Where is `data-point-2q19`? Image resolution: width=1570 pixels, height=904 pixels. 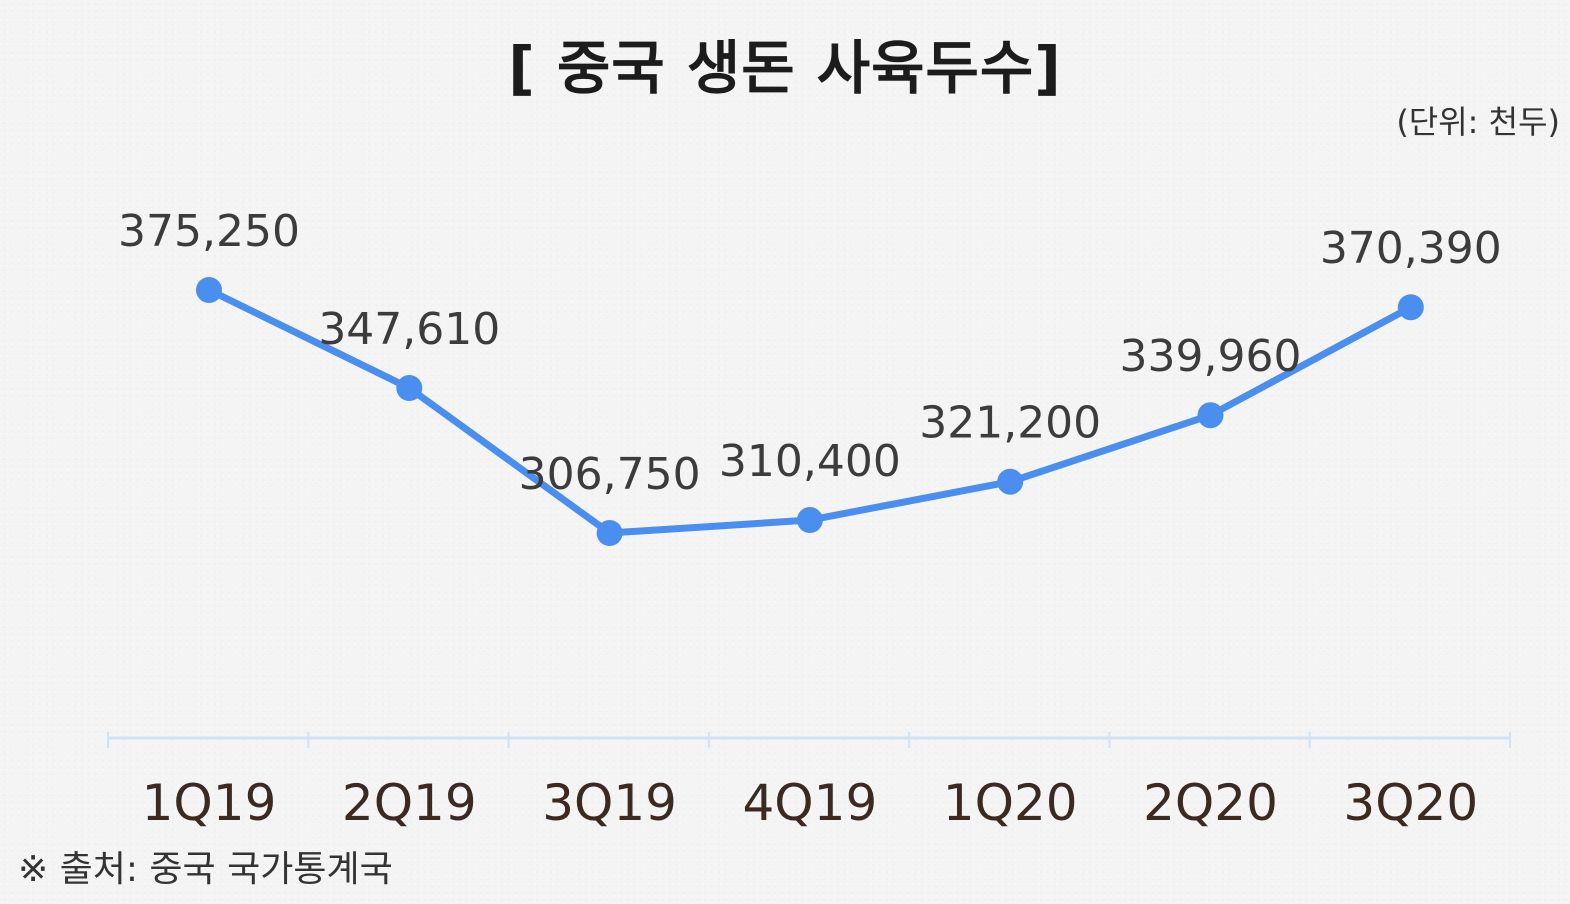
data-point-2q19 is located at coordinates (409, 388).